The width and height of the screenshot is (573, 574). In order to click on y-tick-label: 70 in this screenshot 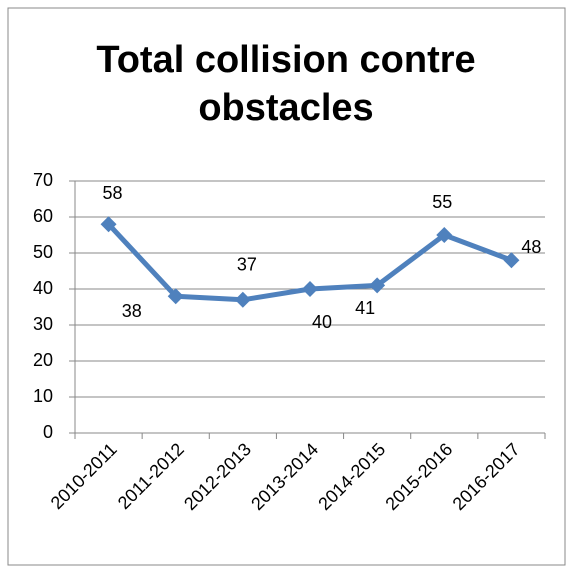, I will do `click(43, 180)`.